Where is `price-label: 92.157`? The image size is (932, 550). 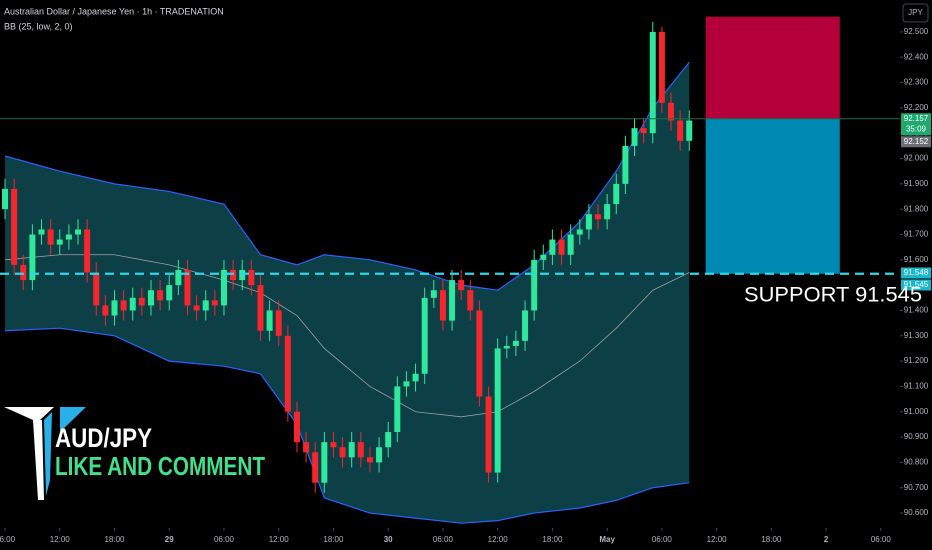 price-label: 92.157 is located at coordinates (916, 118).